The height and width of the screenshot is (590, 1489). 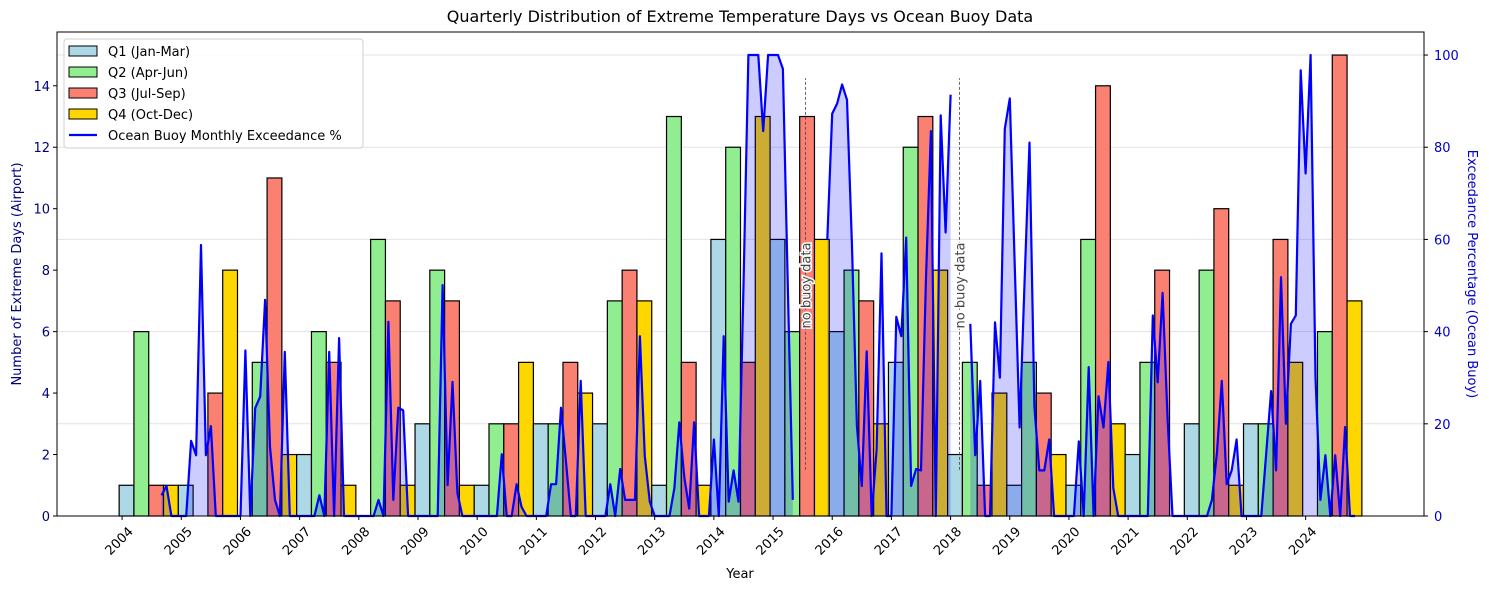 What do you see at coordinates (17, 273) in the screenshot?
I see `y-axis-label-left: Number of Extreme Days (Airport)` at bounding box center [17, 273].